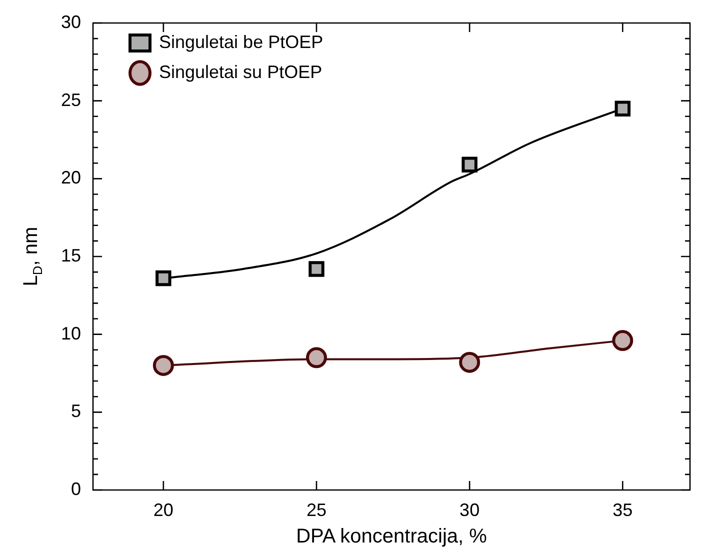 This screenshot has height=553, width=702. Describe the element at coordinates (622, 510) in the screenshot. I see `x-tick-label: 35` at that location.